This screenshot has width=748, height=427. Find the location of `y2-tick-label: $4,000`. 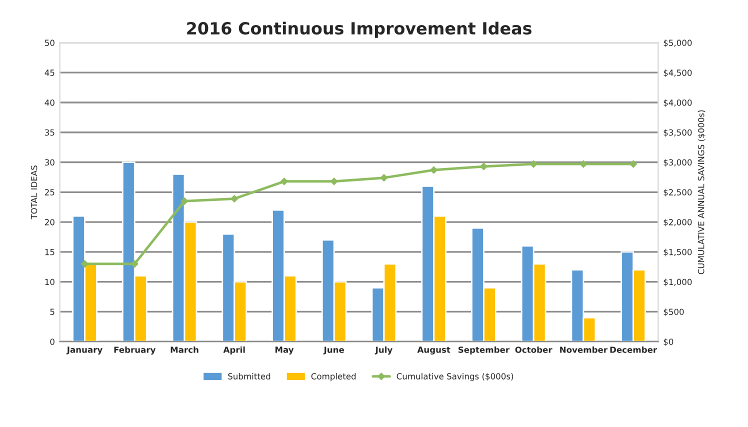

y2-tick-label: $4,000 is located at coordinates (678, 103).